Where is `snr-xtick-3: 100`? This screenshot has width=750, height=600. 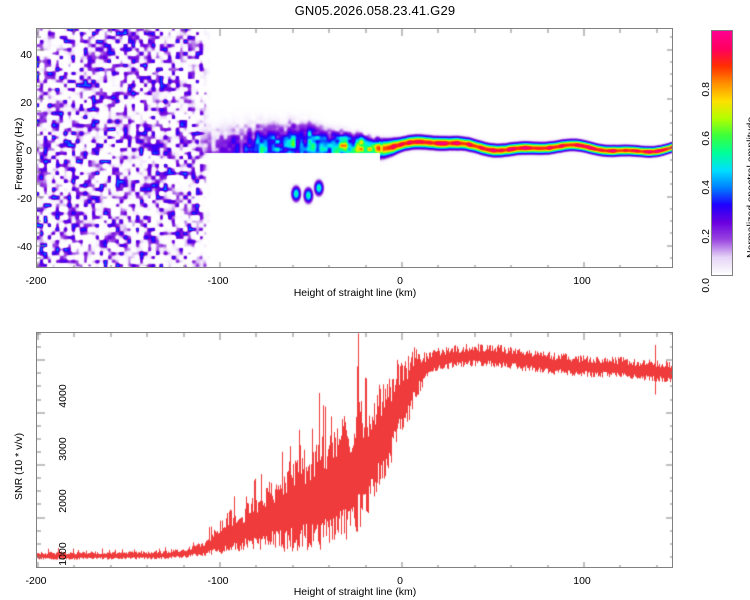
snr-xtick-3: 100 is located at coordinates (582, 581).